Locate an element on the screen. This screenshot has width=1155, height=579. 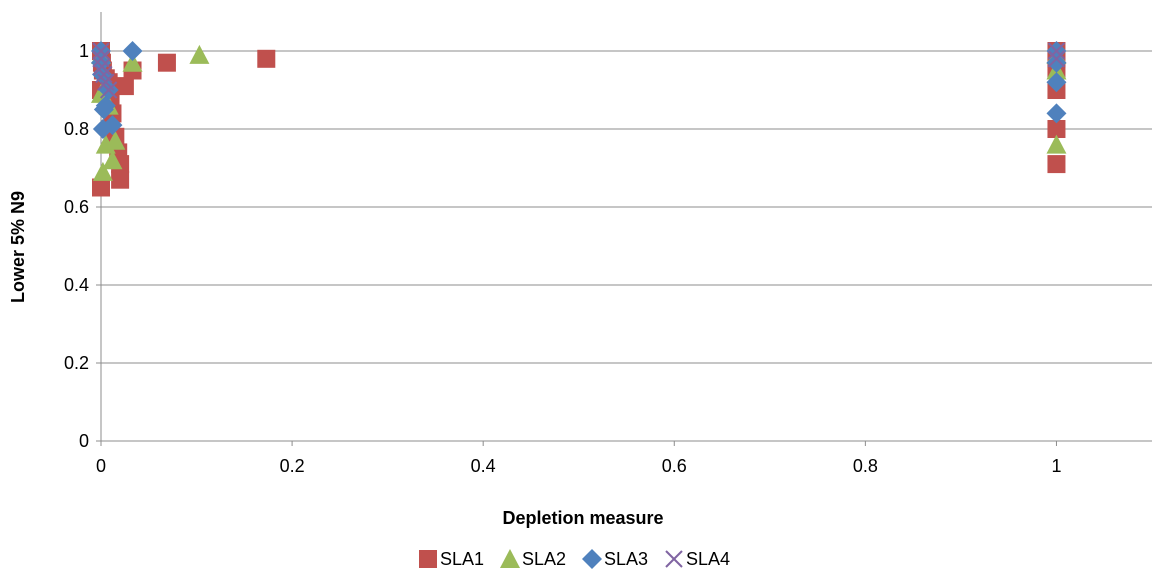
legend: SLA1 SLA2 SLA3 SLA4 is located at coordinates (574, 559).